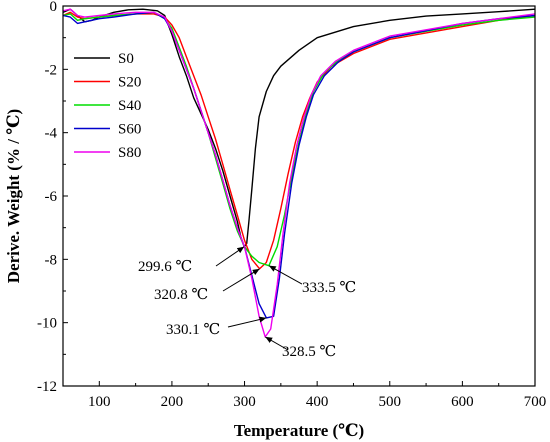 The image size is (550, 442). What do you see at coordinates (129, 130) in the screenshot?
I see `legend-label-s60: S60` at bounding box center [129, 130].